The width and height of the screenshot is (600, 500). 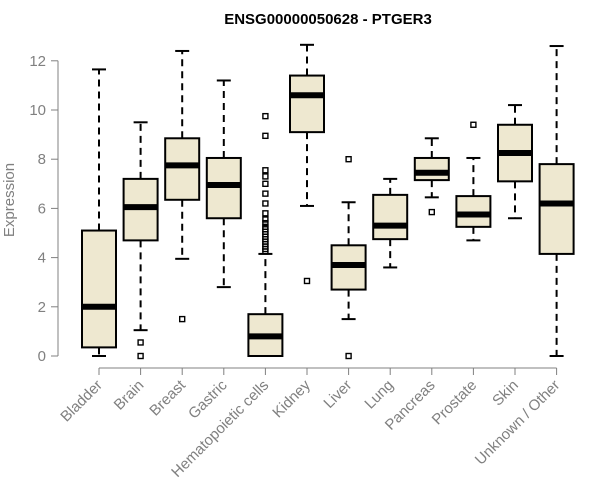 What do you see at coordinates (129, 395) in the screenshot?
I see `x-tick-label: Brain` at bounding box center [129, 395].